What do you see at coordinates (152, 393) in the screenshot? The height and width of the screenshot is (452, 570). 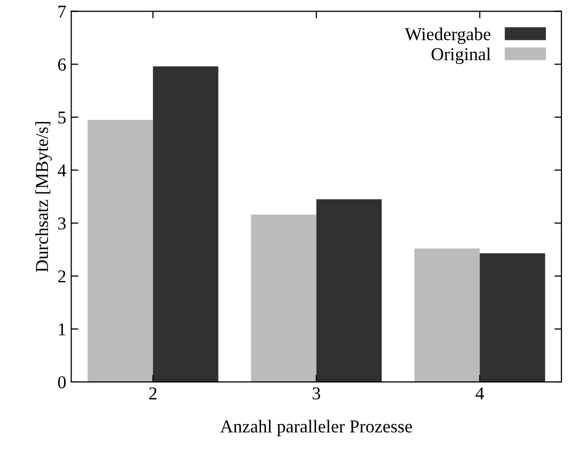 I see `x-tick-label: 2` at bounding box center [152, 393].